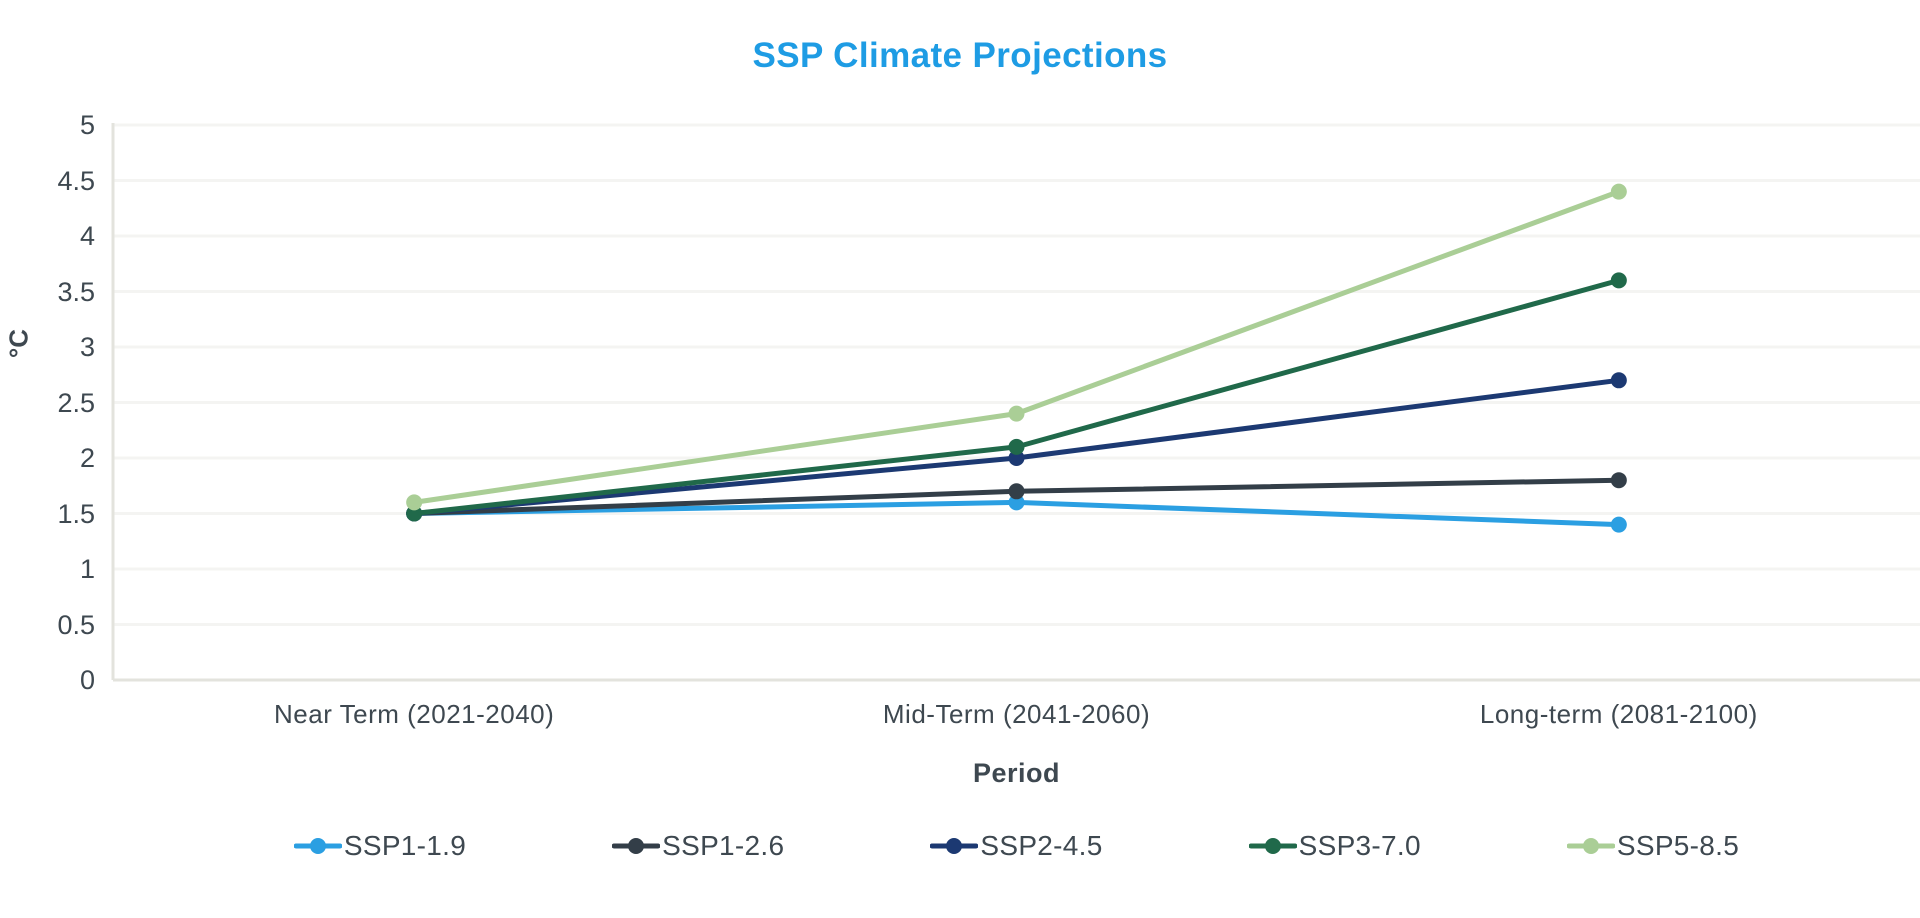  I want to click on legend-item: SSP3-7.0, so click(1334, 846).